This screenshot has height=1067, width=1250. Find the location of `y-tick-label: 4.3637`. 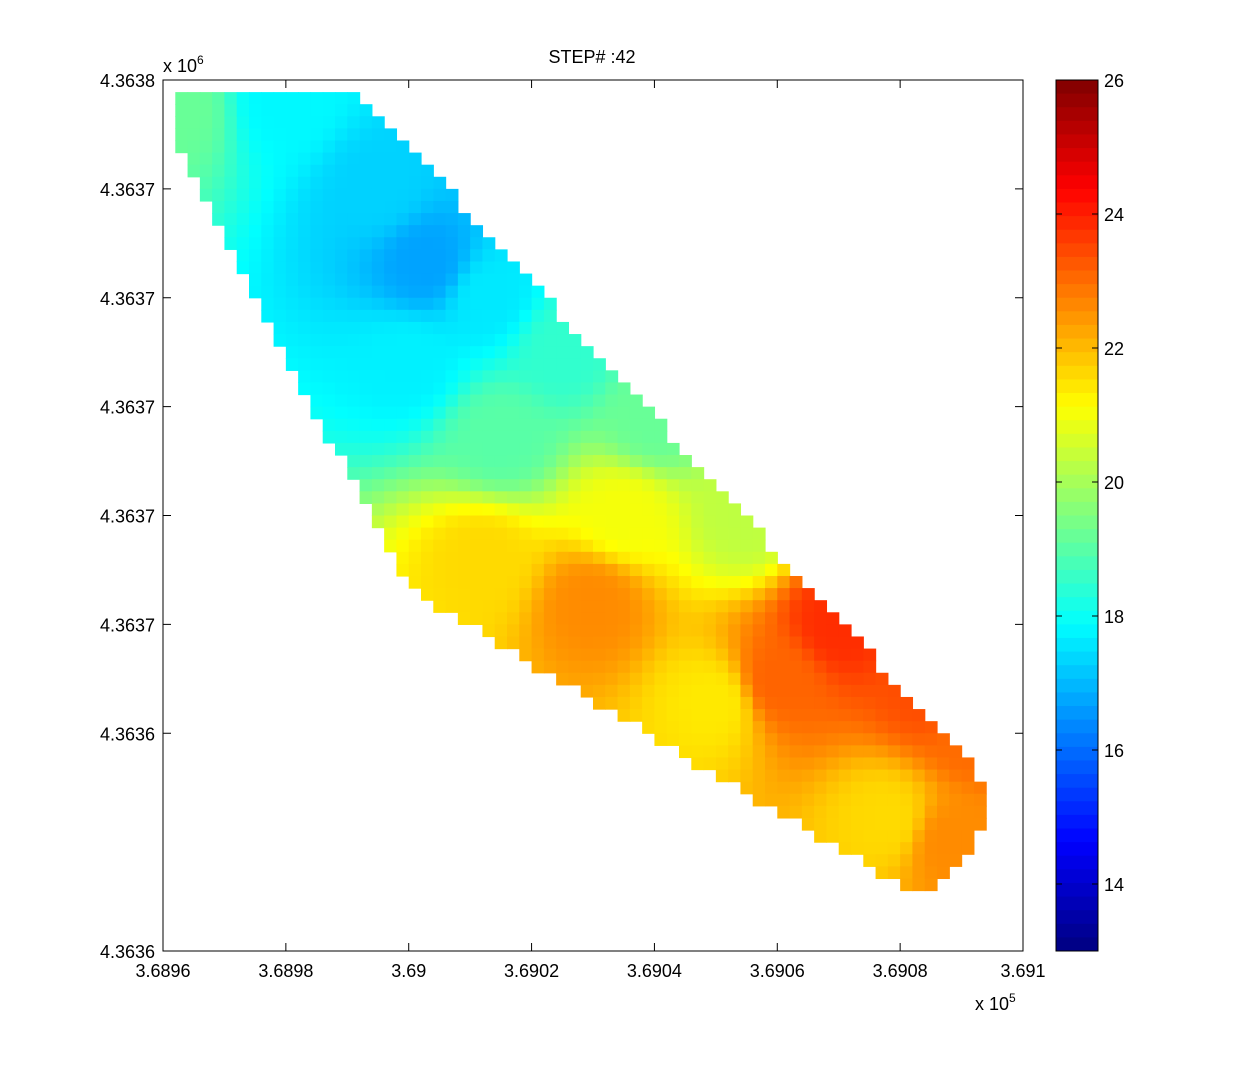

y-tick-label: 4.3637 is located at coordinates (127, 190).